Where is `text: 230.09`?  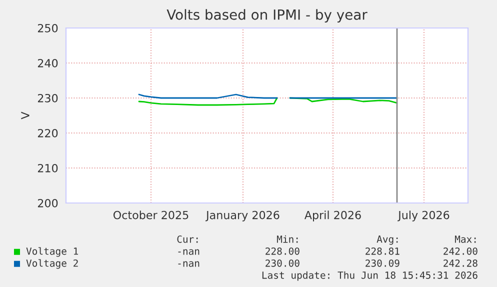
text: 230.09 is located at coordinates (383, 263).